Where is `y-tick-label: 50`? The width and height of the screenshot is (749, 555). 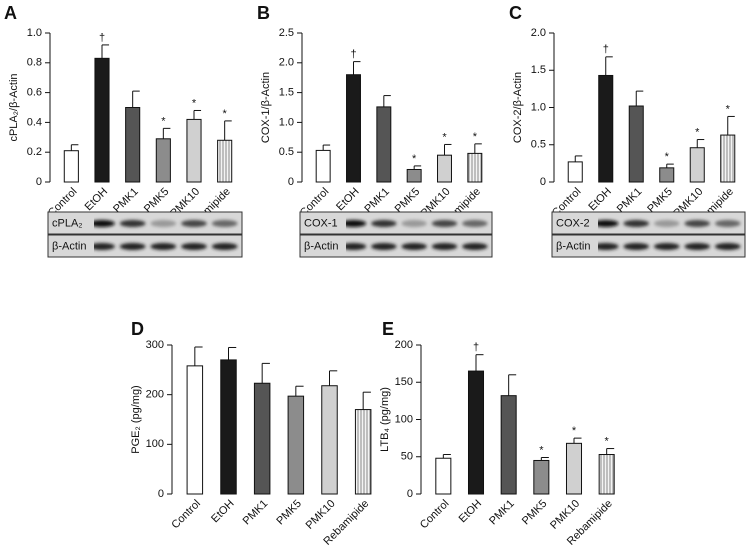 y-tick-label: 50 is located at coordinates (407, 457).